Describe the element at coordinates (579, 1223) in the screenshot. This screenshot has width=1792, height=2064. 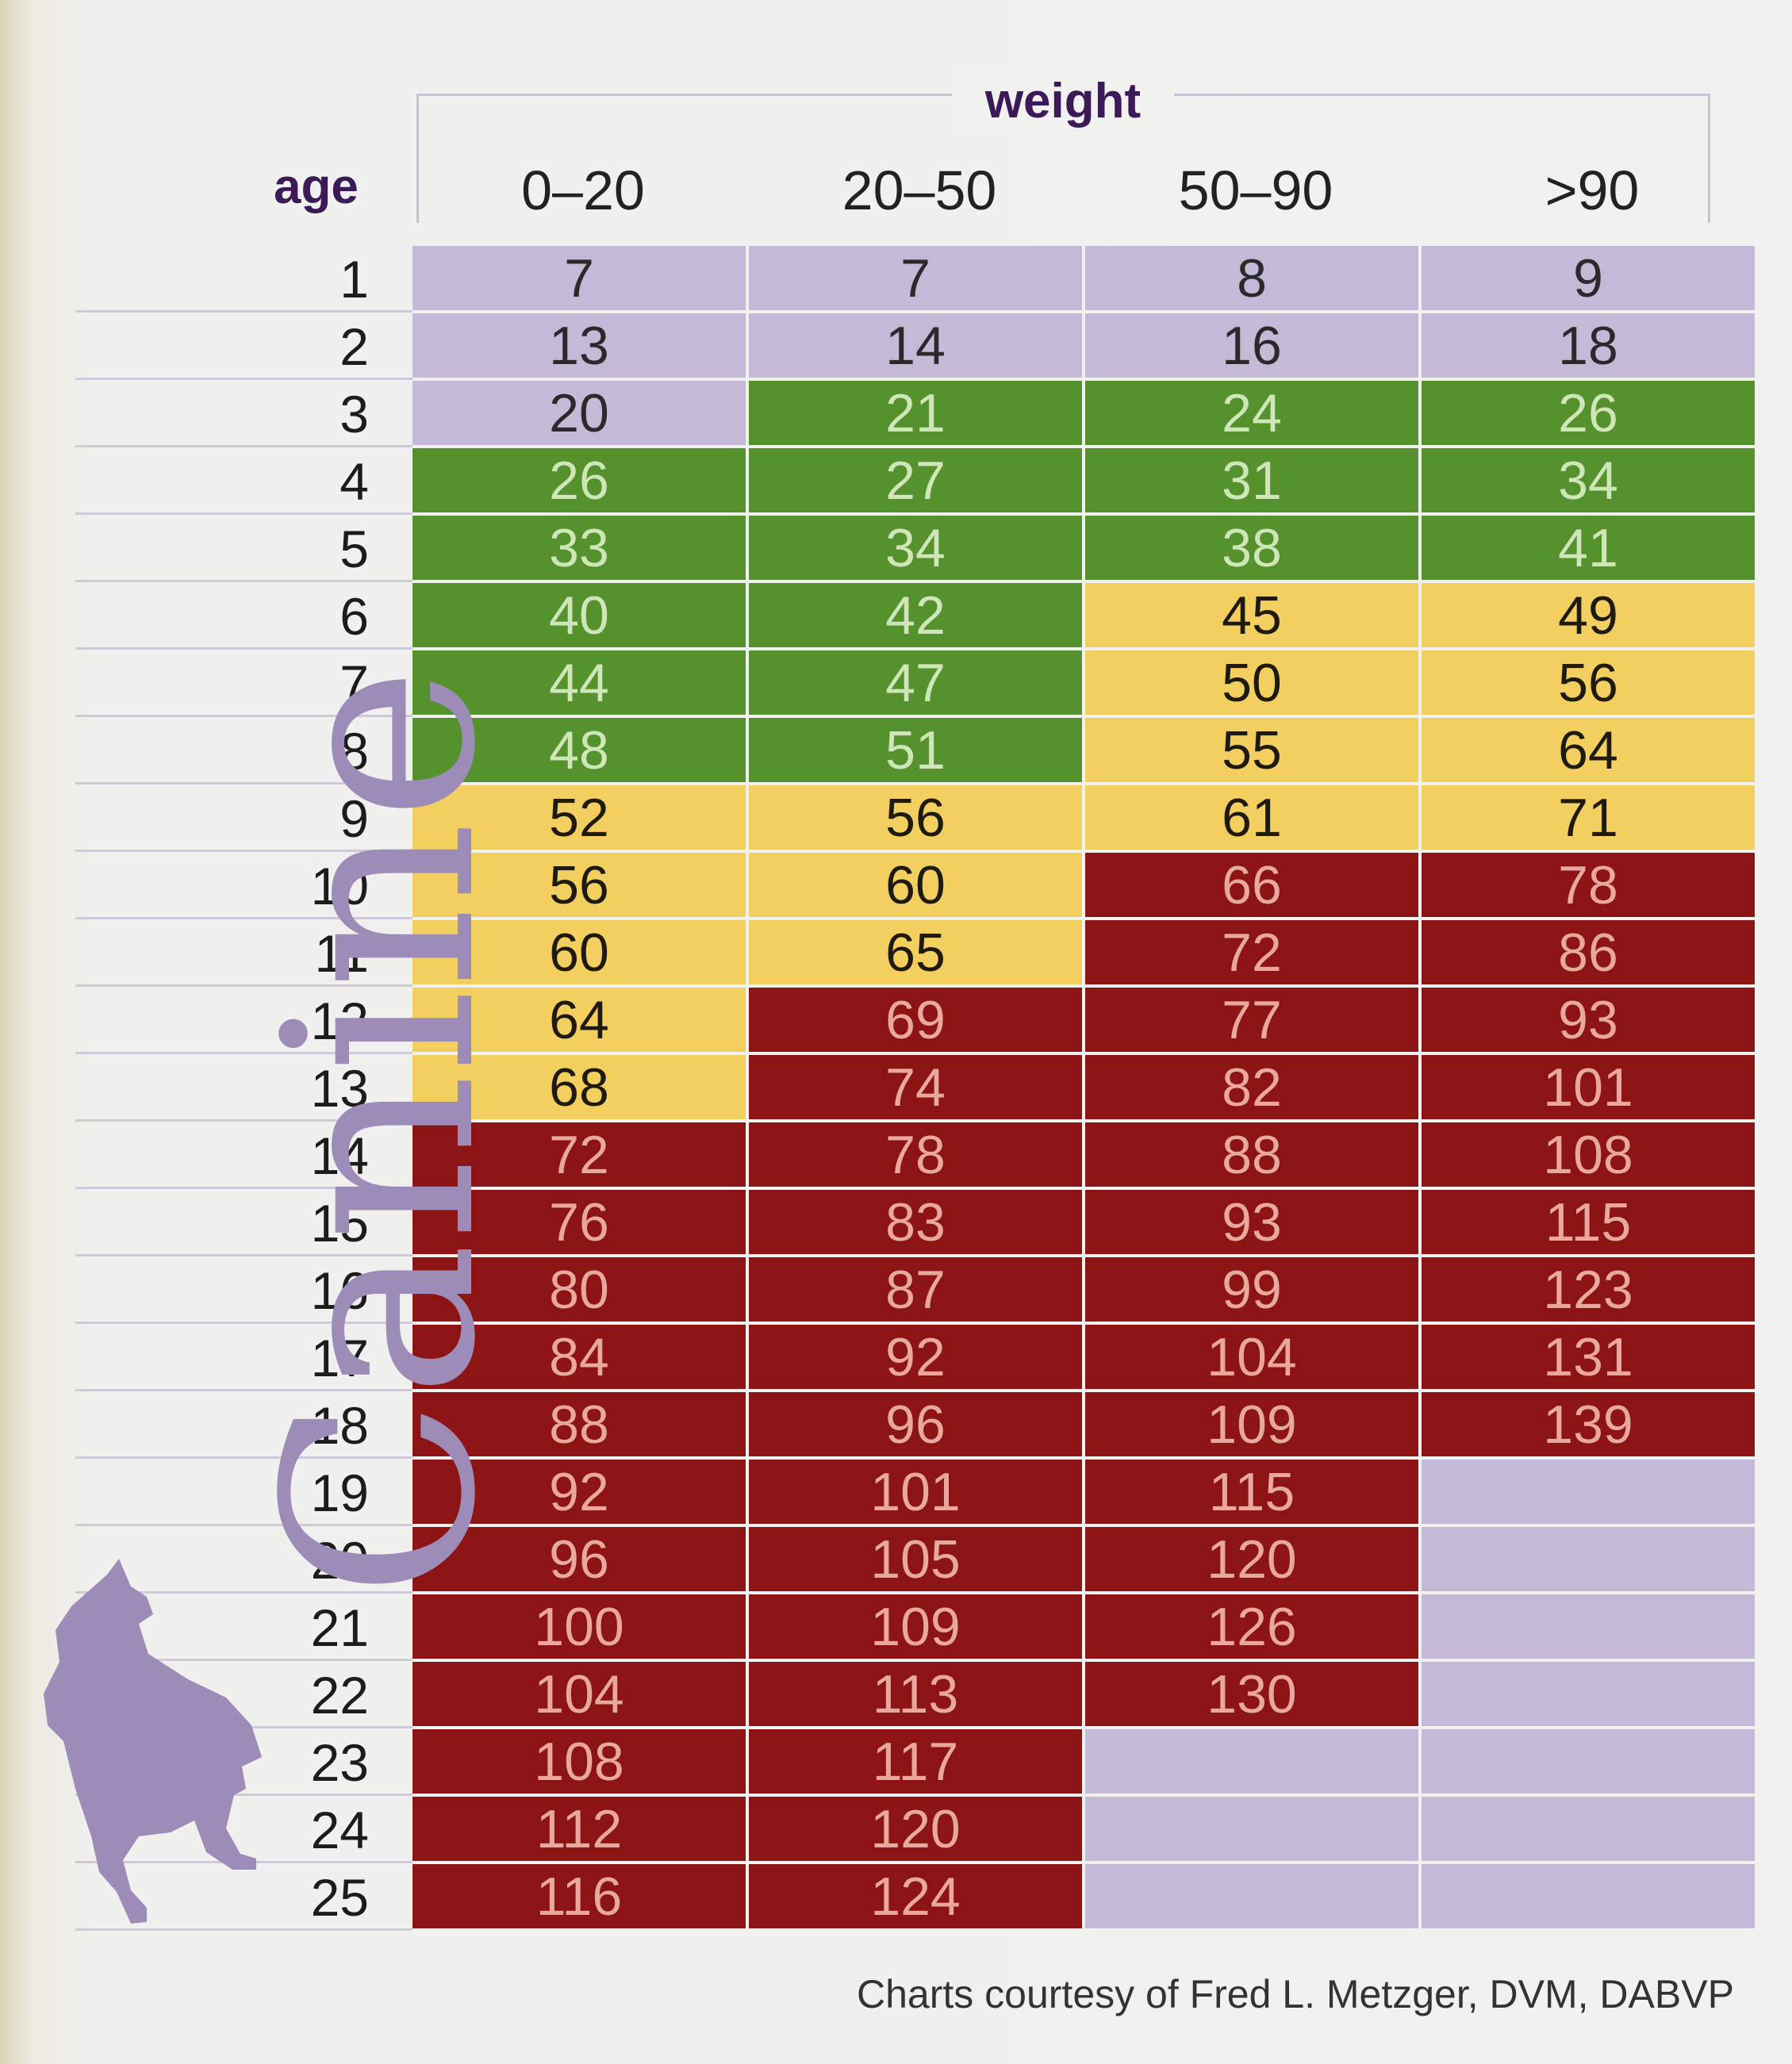
I see `cell-age-15-weight-0-20: 76` at that location.